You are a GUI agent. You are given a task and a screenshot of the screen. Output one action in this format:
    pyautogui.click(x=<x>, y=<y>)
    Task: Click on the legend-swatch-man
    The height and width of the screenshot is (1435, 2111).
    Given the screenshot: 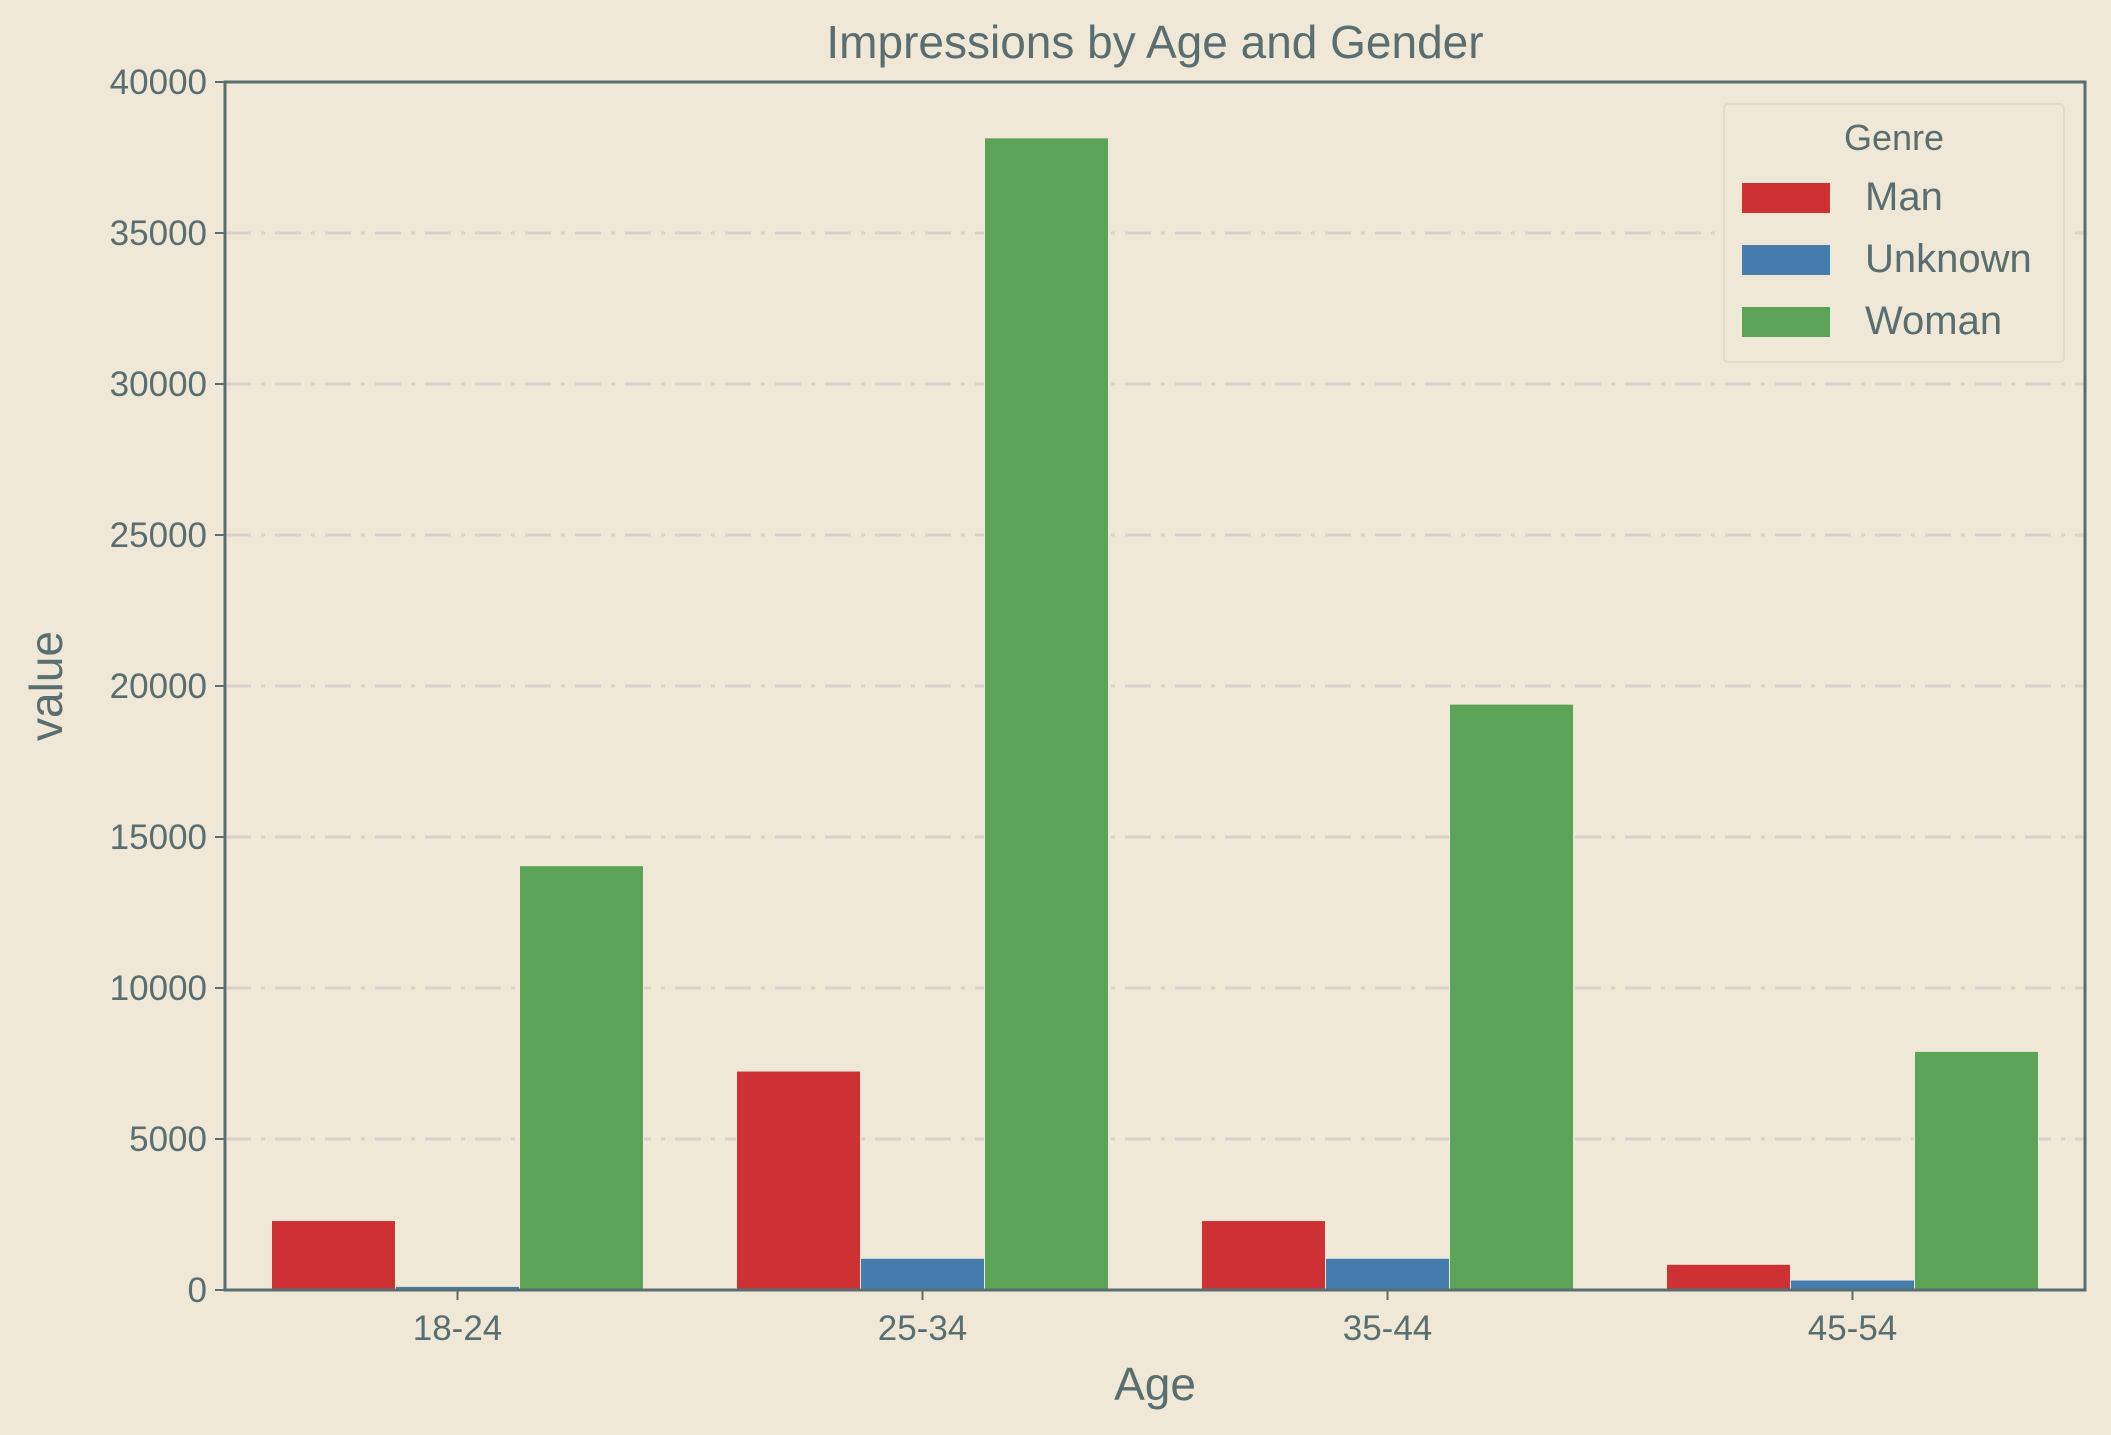 What is the action you would take?
    pyautogui.click(x=1786, y=198)
    